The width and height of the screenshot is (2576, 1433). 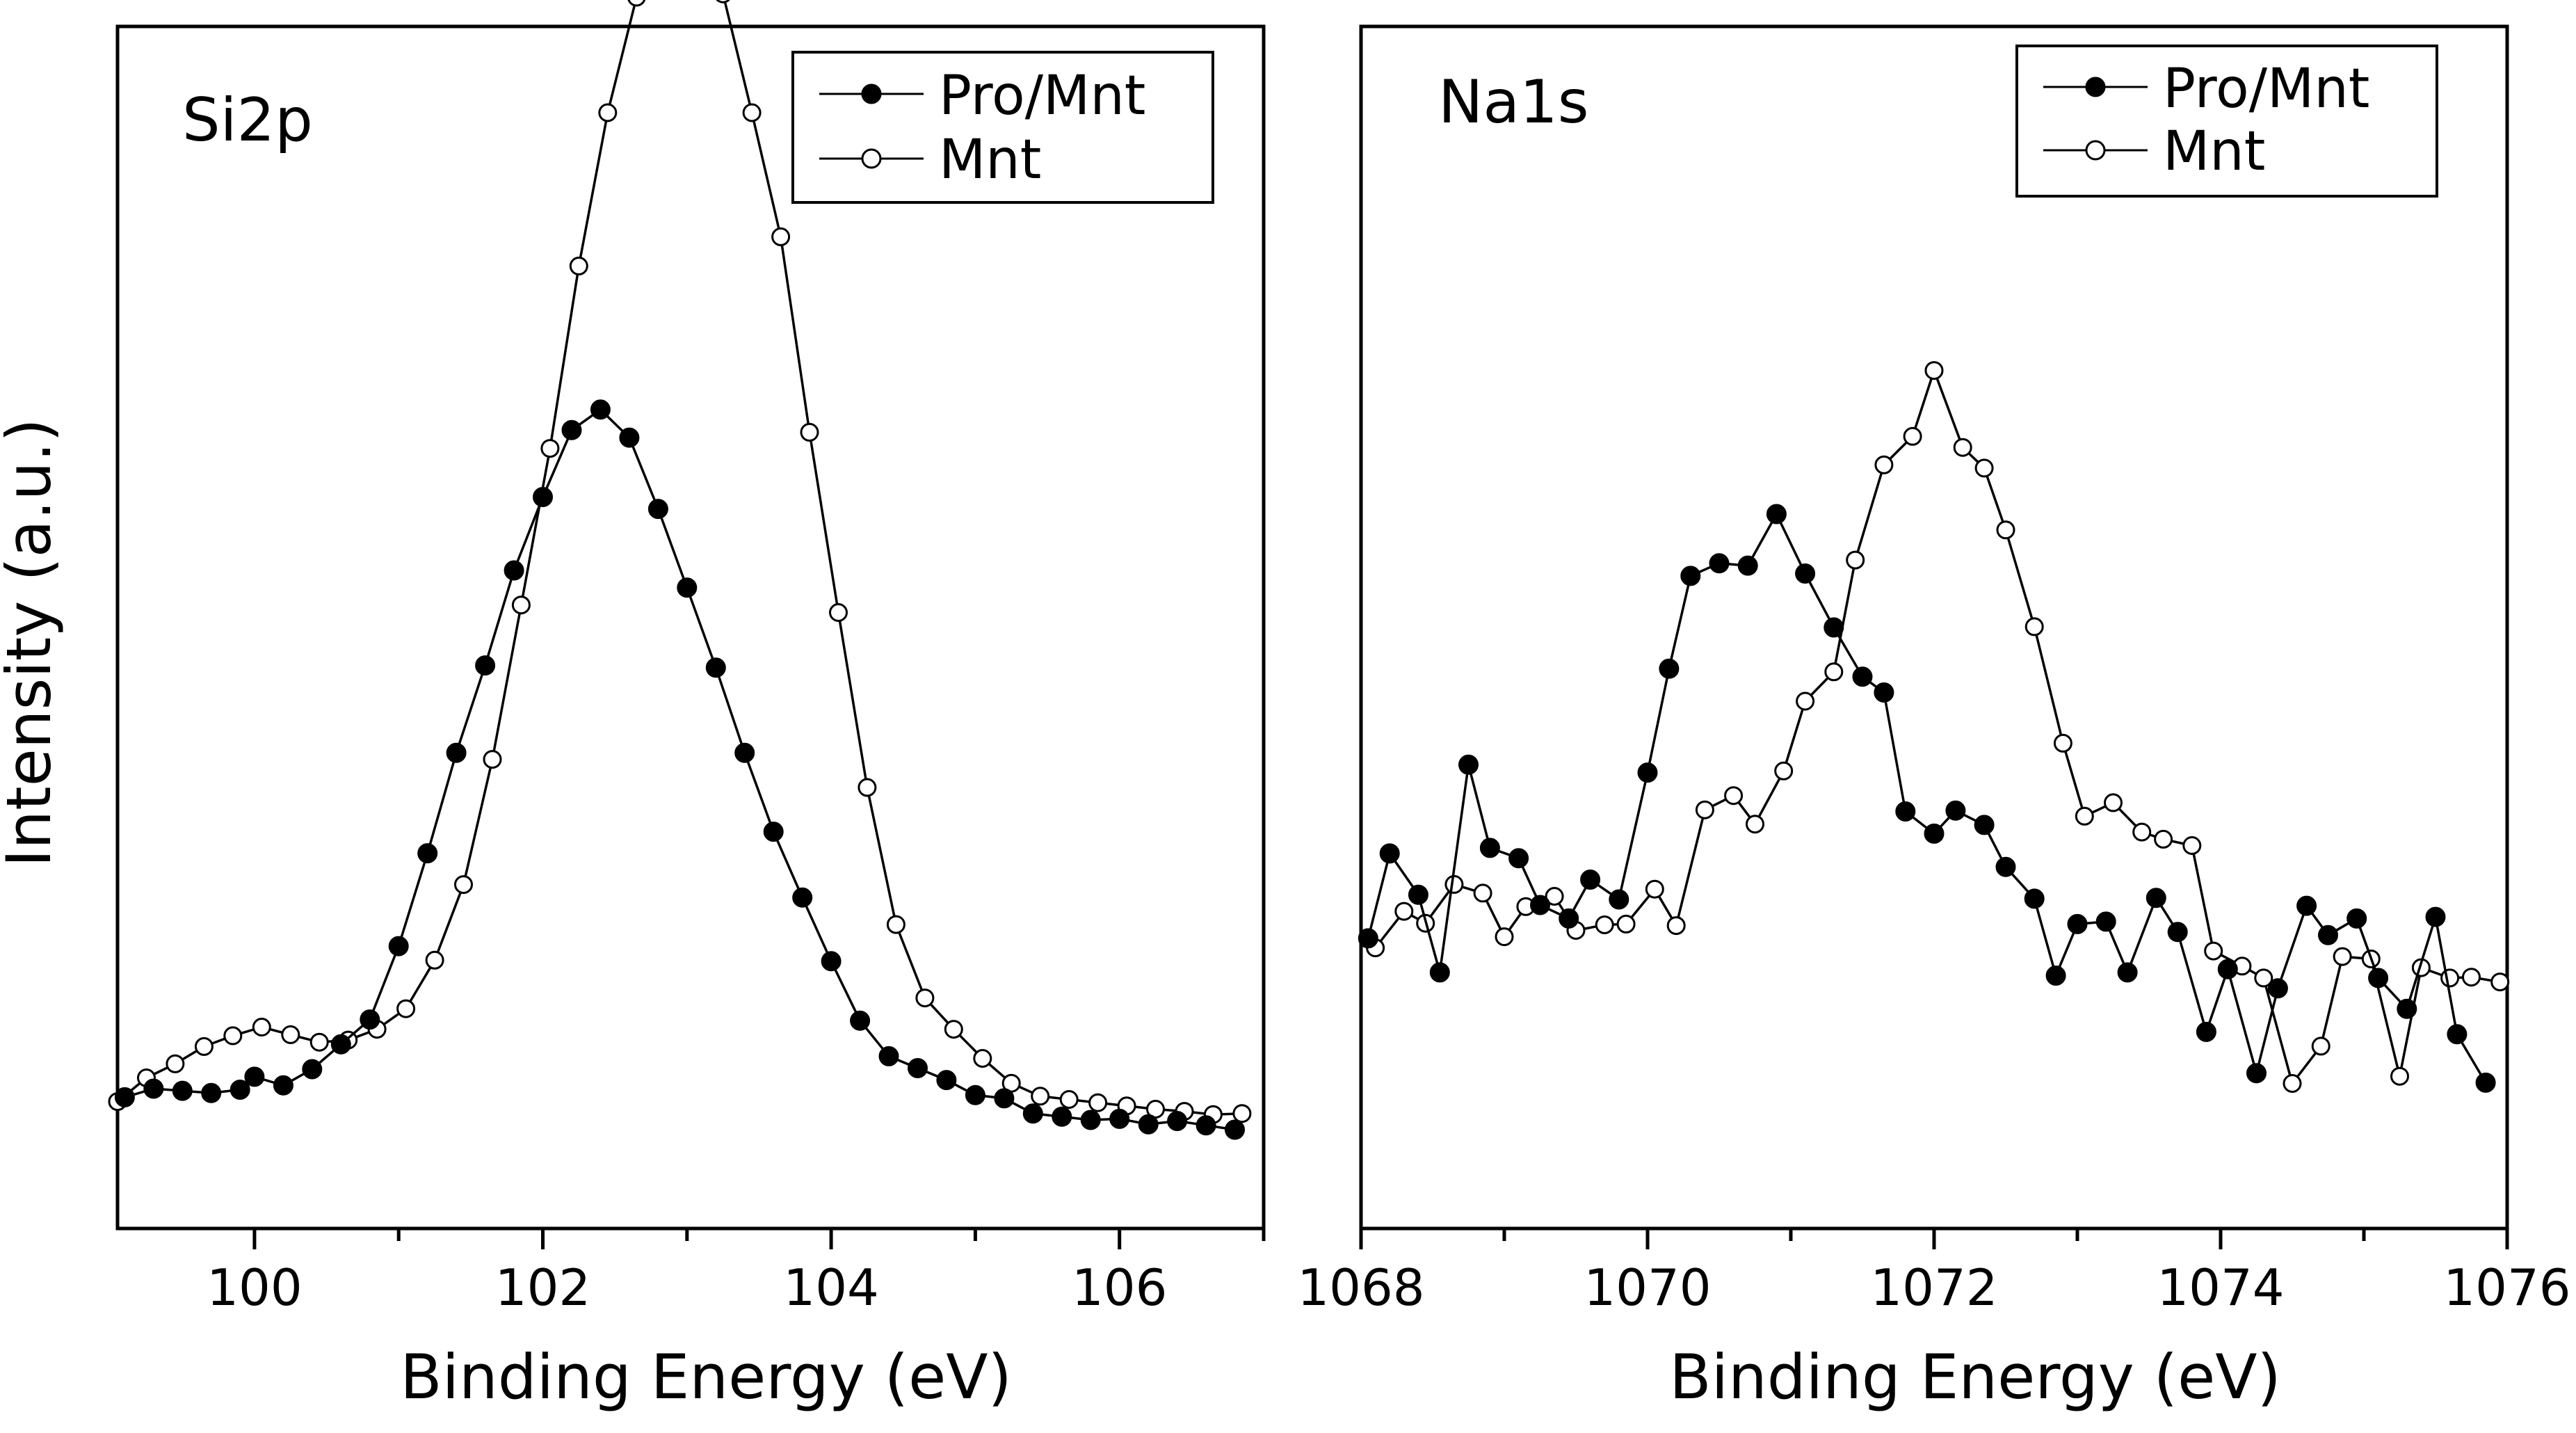 What do you see at coordinates (2095, 151) in the screenshot?
I see `na1s-legend-marker-mnt` at bounding box center [2095, 151].